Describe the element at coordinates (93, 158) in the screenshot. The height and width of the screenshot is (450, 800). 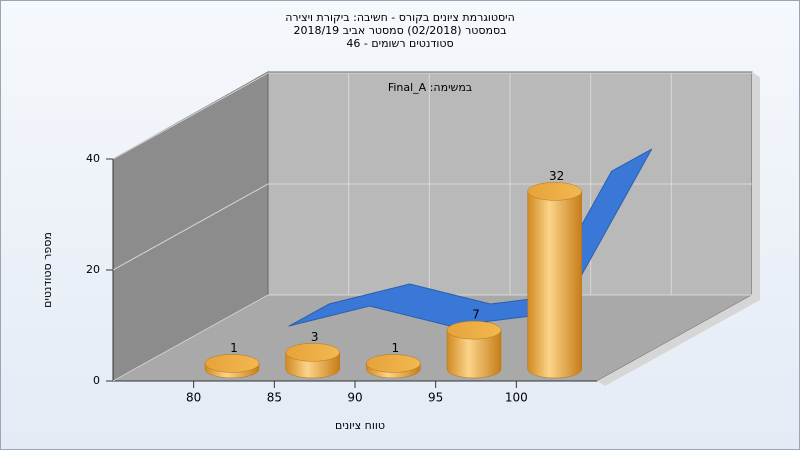
I see `y-tick-label: 40` at that location.